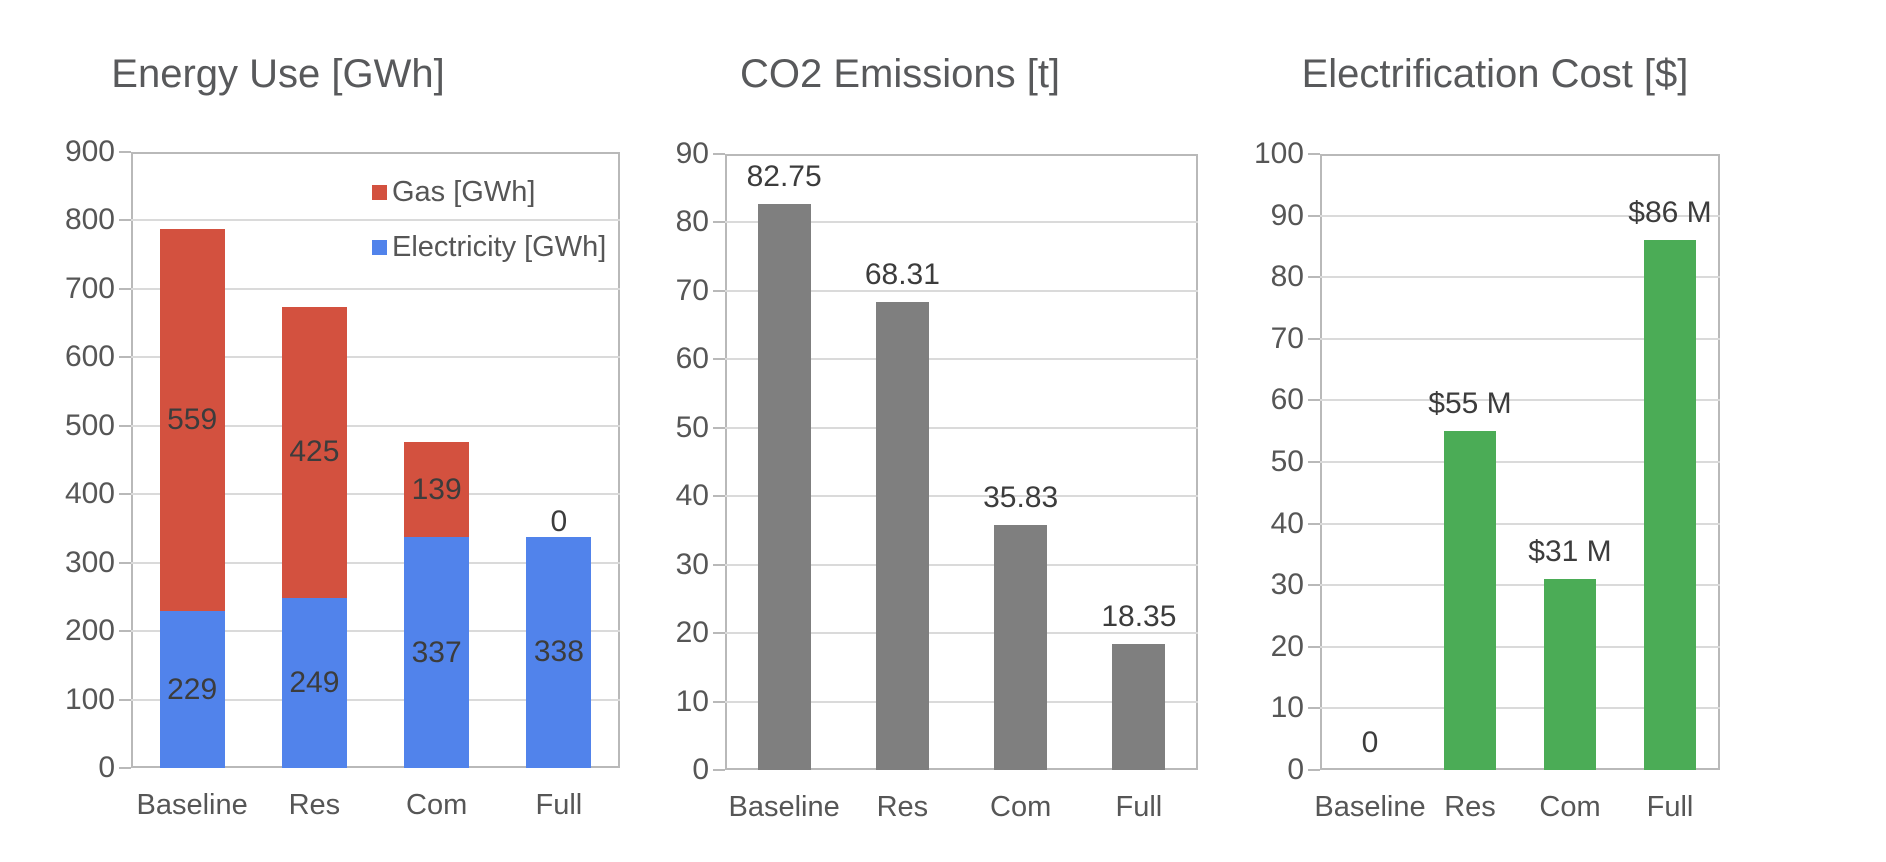 The height and width of the screenshot is (862, 1886). I want to click on bar-value-label: 82.75, so click(784, 176).